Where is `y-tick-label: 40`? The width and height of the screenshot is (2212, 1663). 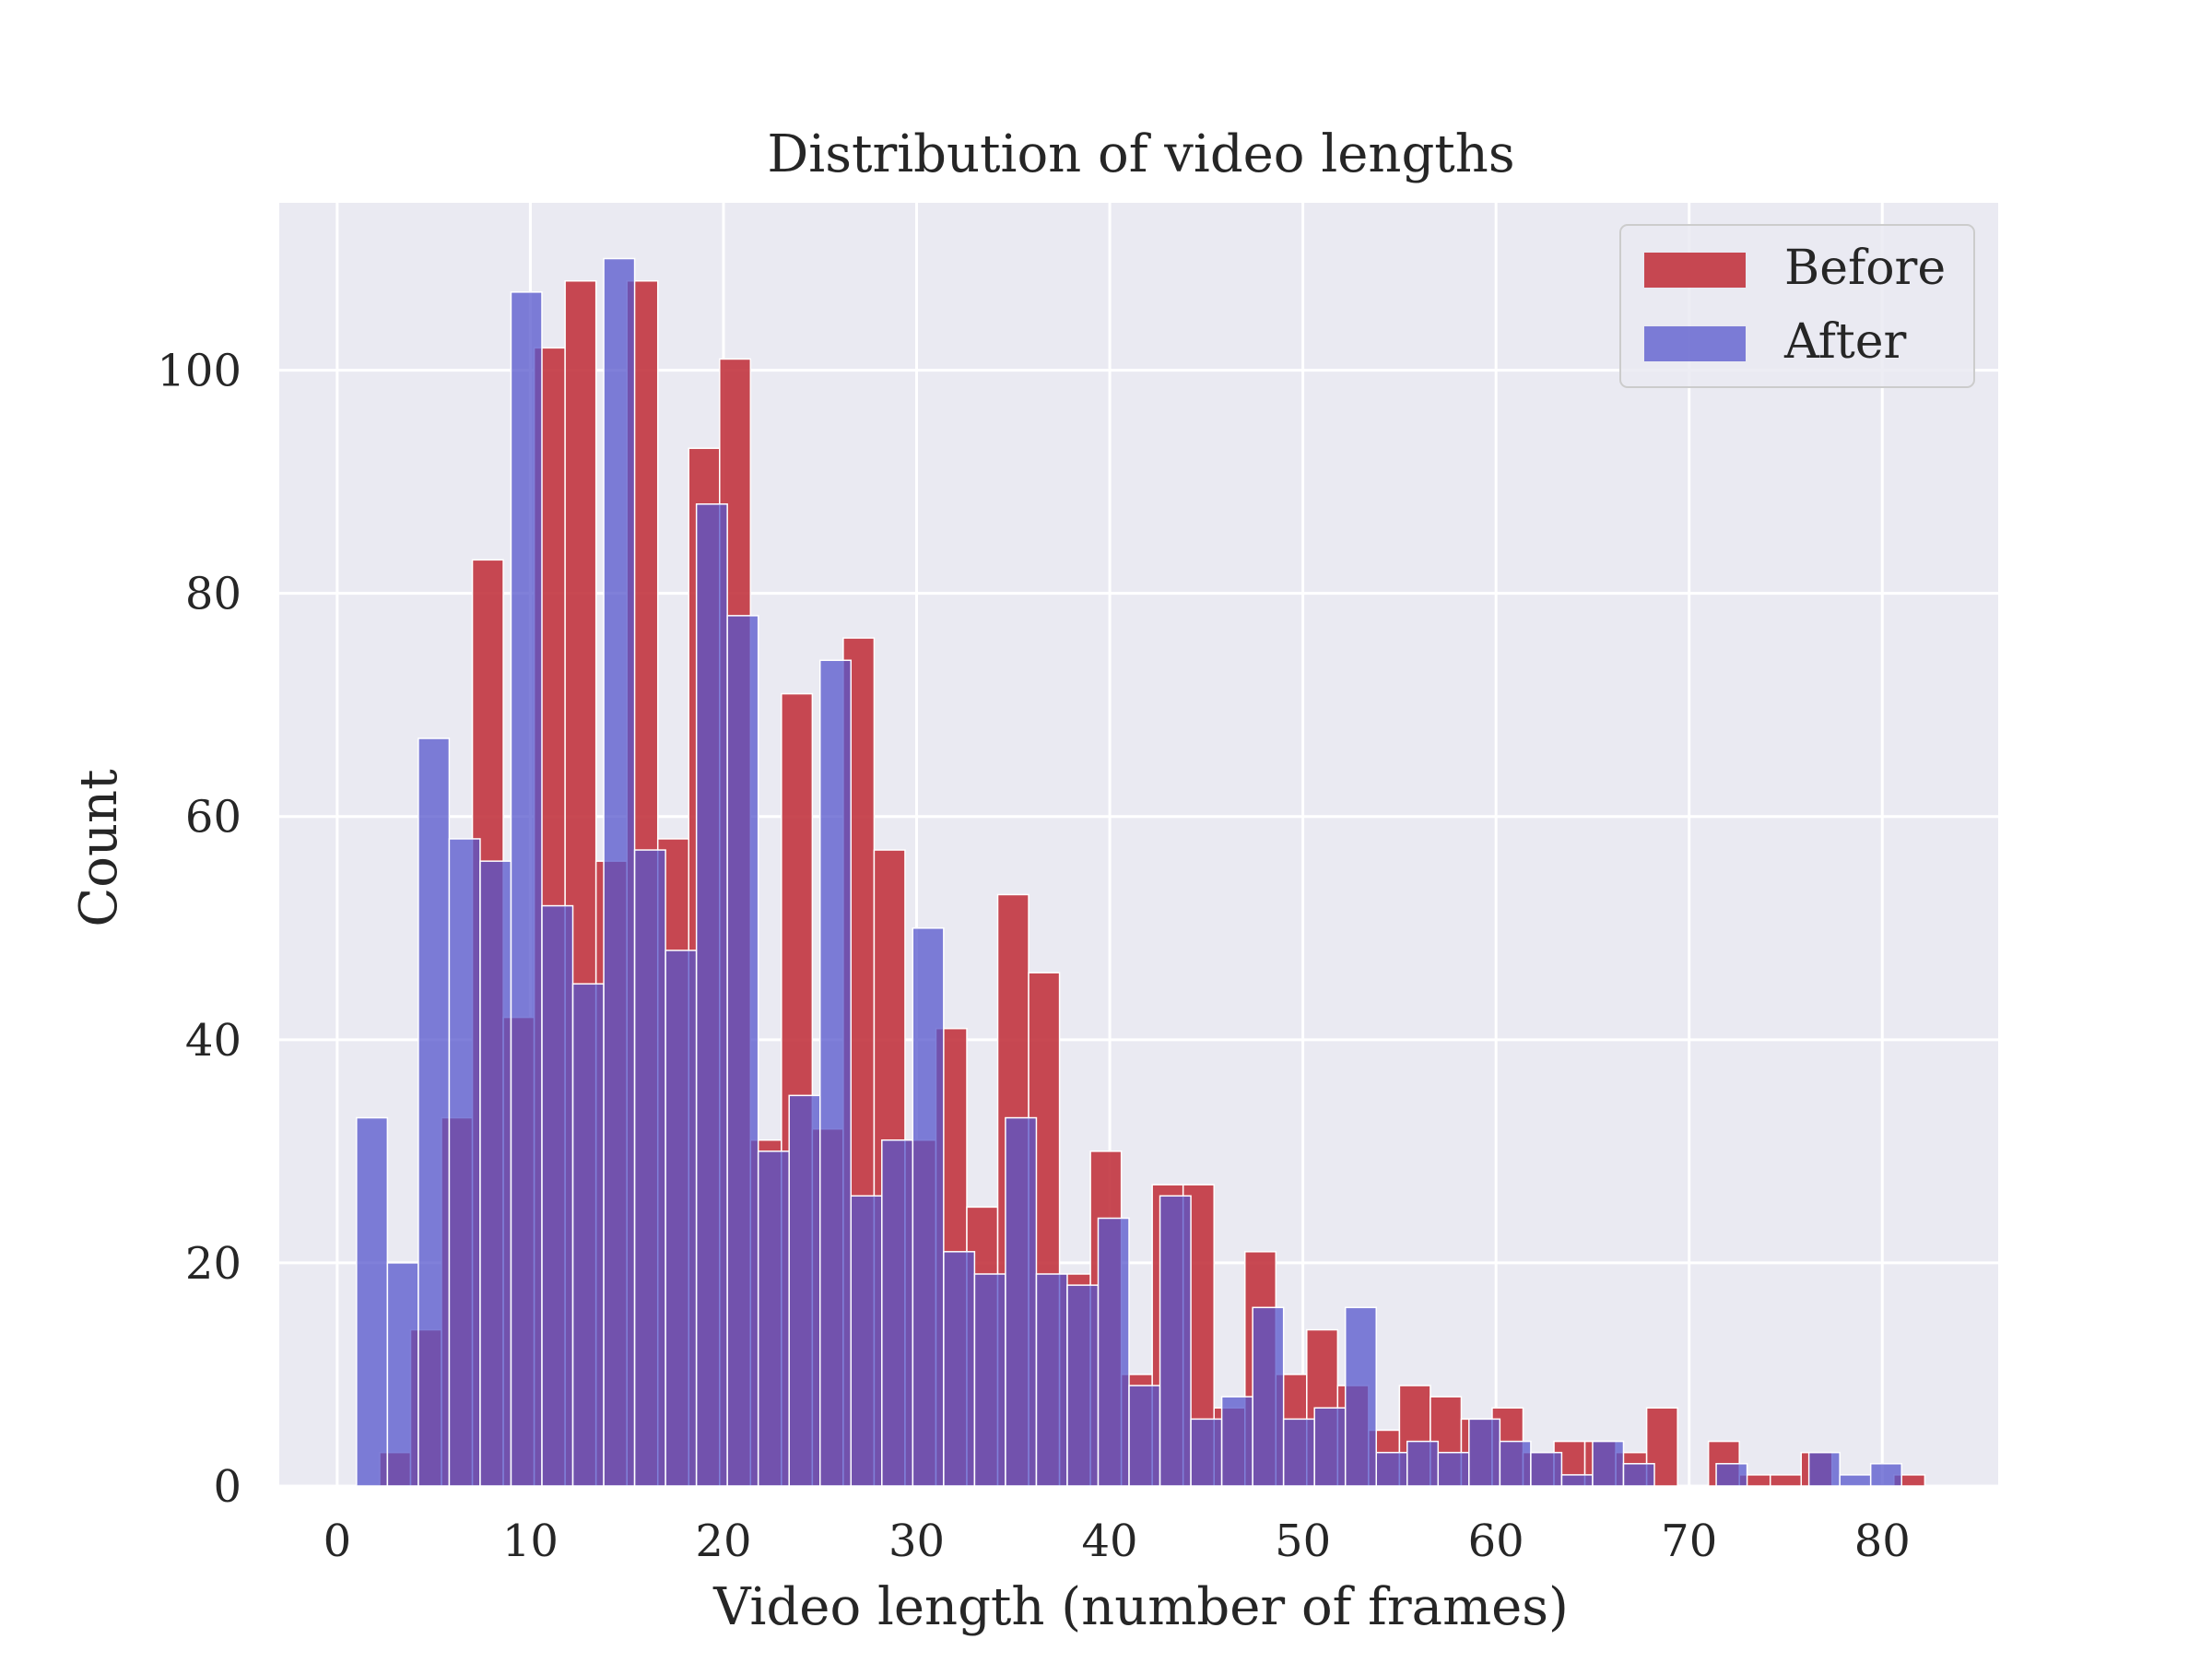
y-tick-label: 40 is located at coordinates (213, 1041).